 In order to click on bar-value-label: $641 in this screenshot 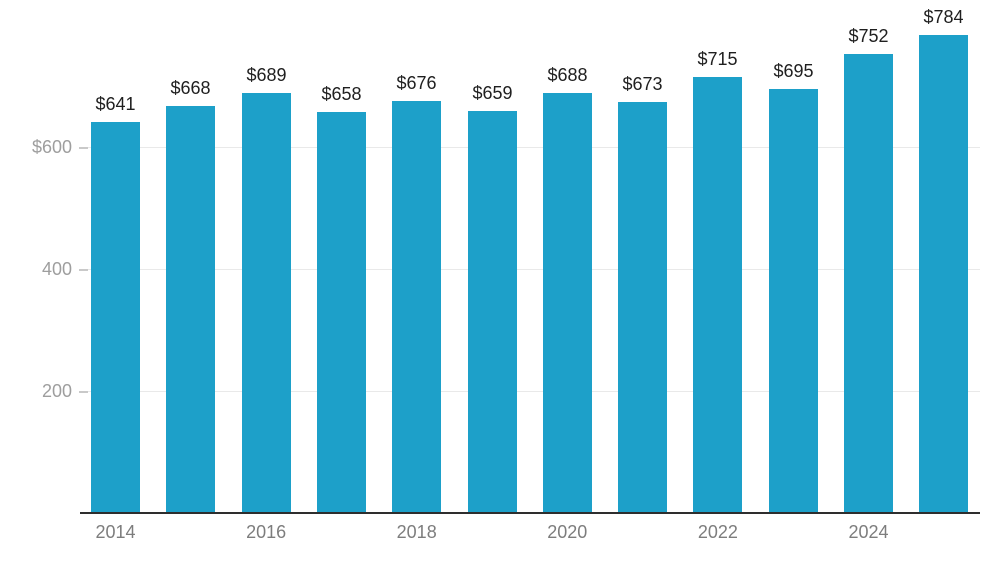, I will do `click(115, 104)`.